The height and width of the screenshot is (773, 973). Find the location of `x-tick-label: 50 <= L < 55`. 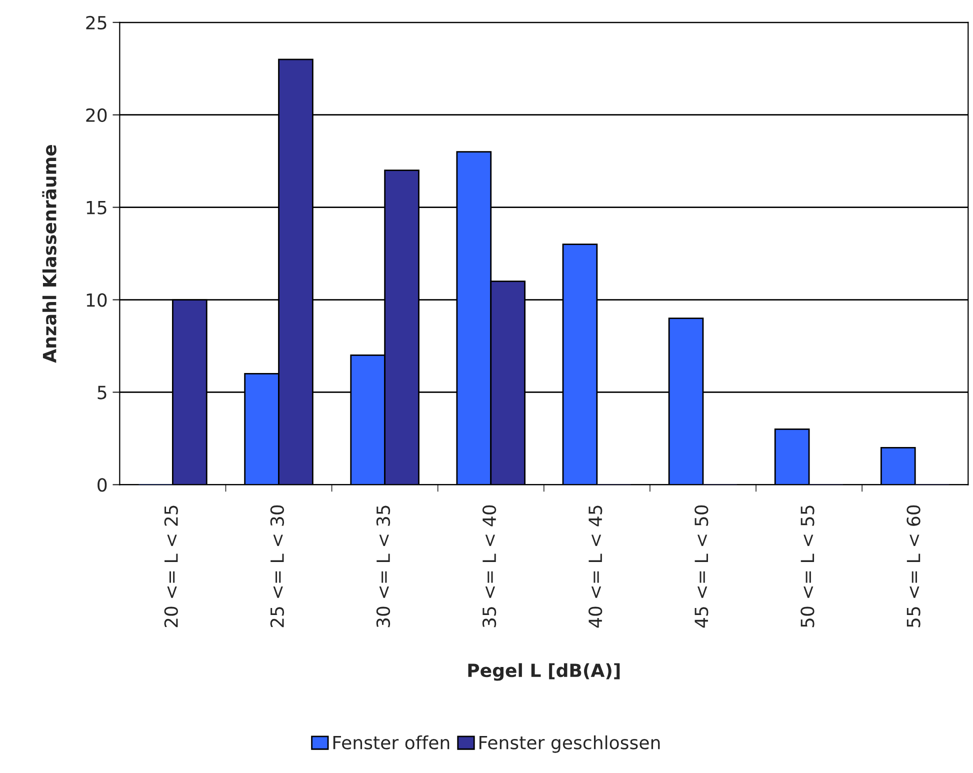

x-tick-label: 50 <= L < 55 is located at coordinates (807, 567).